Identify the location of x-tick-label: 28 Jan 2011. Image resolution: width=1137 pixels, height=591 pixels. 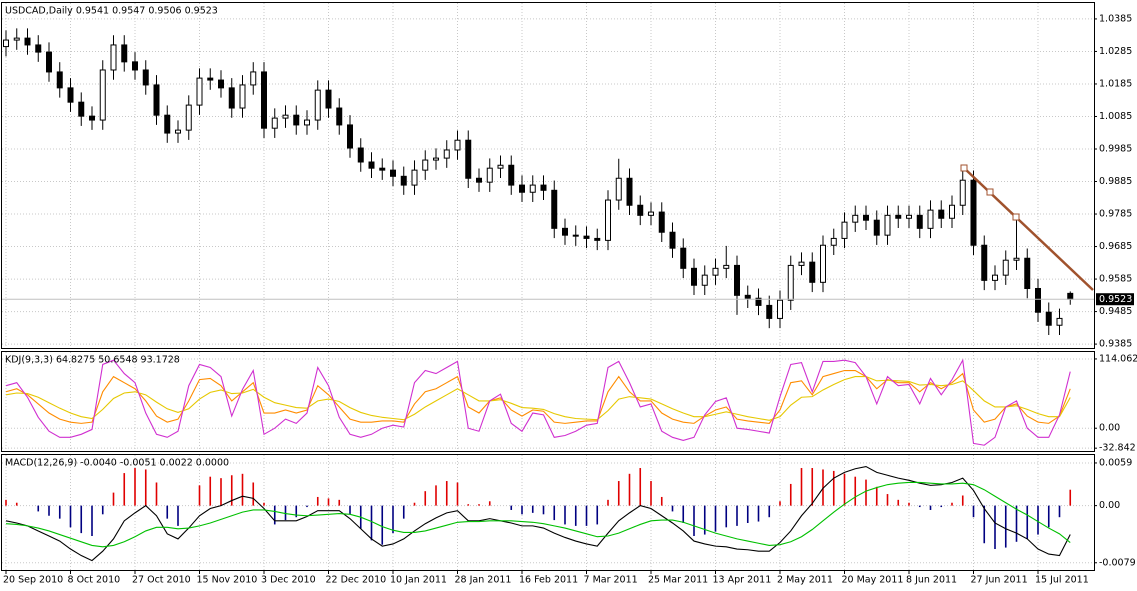
(483, 580).